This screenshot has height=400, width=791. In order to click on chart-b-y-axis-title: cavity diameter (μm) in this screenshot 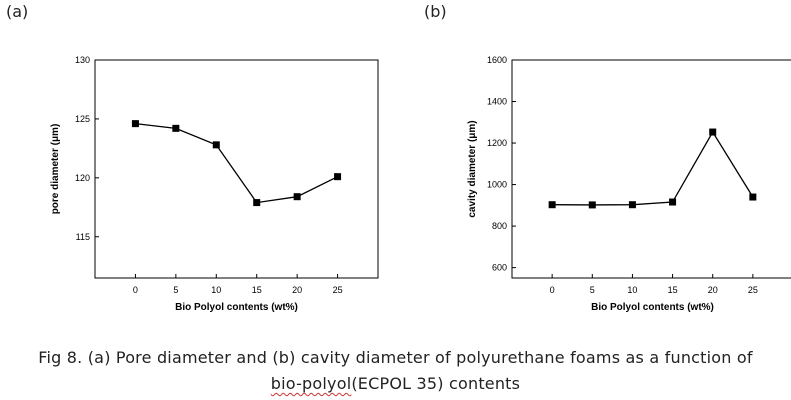, I will do `click(472, 168)`.